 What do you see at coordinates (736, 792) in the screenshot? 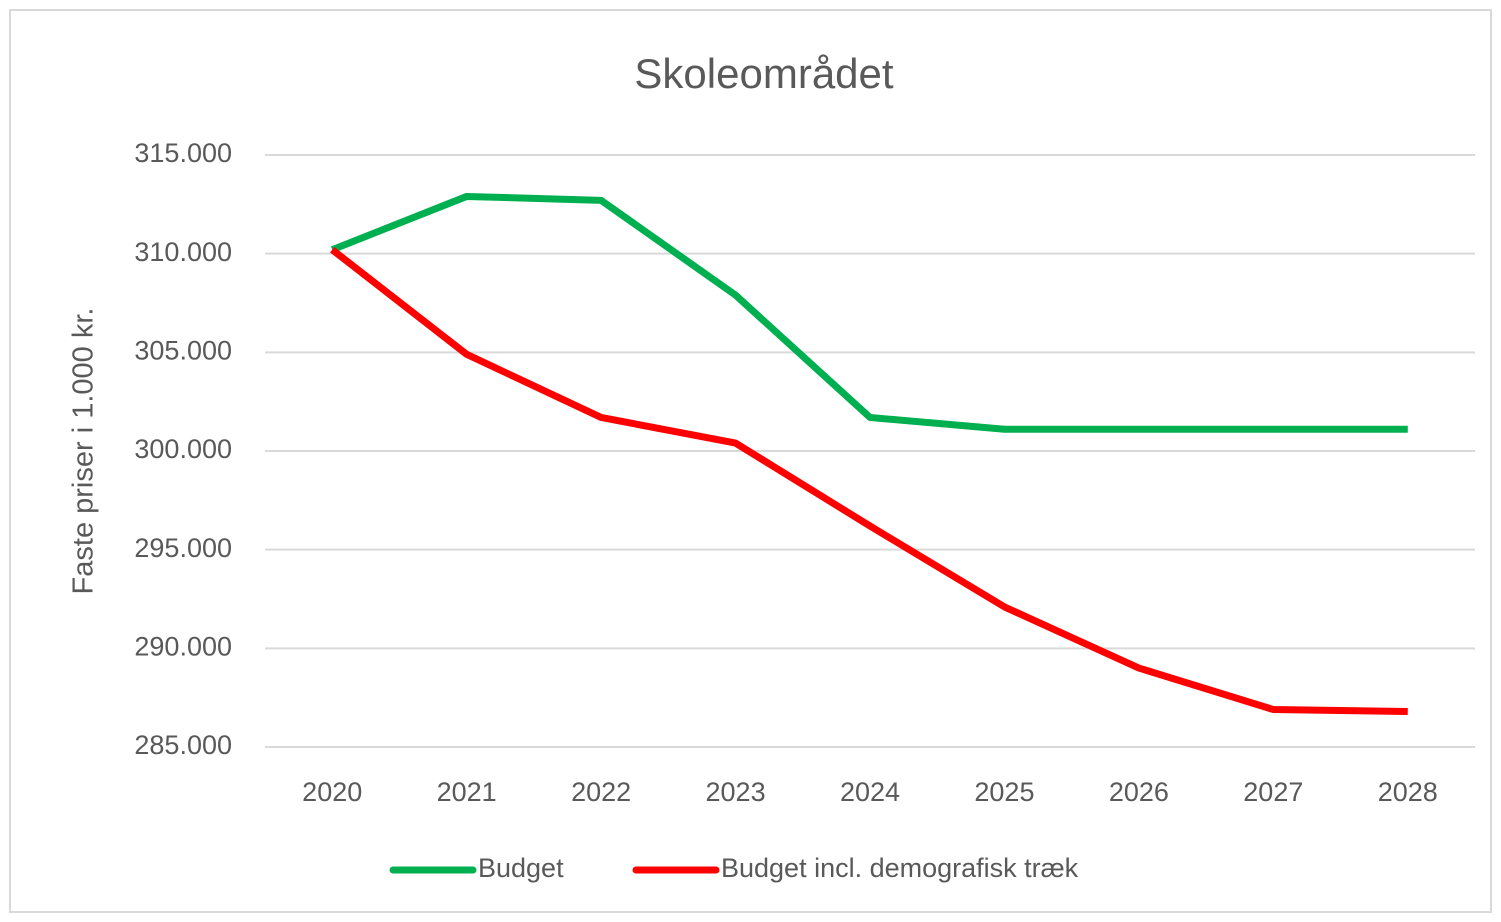
I see `x-tick-label: 2023` at bounding box center [736, 792].